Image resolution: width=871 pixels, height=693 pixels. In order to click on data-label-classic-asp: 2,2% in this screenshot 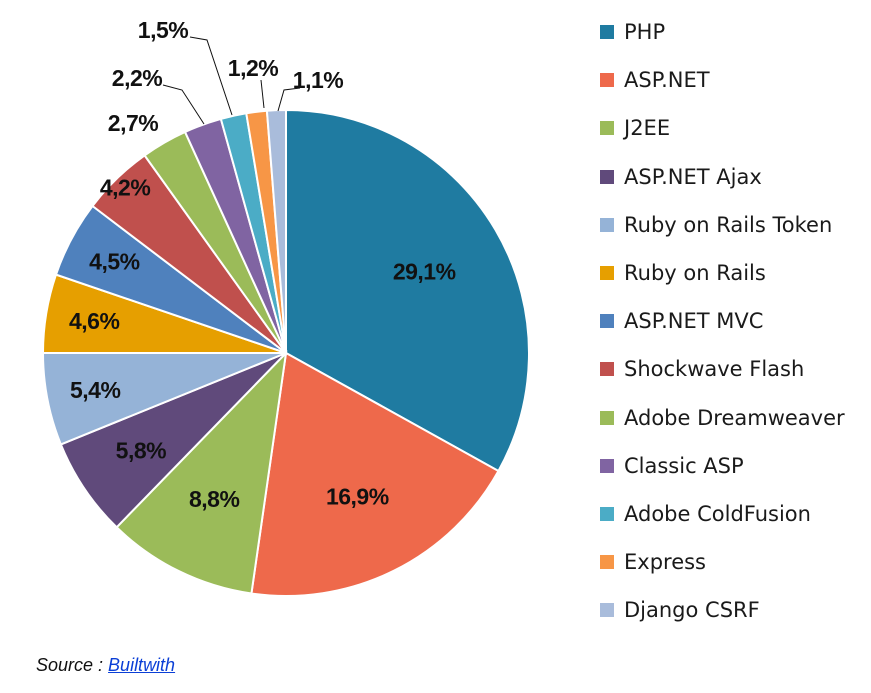, I will do `click(137, 78)`.